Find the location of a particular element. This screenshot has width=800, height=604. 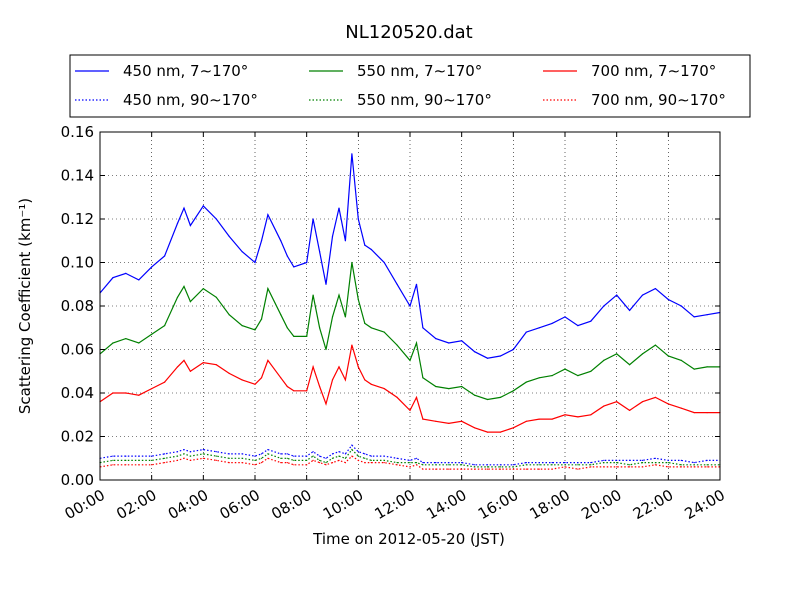

x-tick-label: 08:00 is located at coordinates (291, 504).